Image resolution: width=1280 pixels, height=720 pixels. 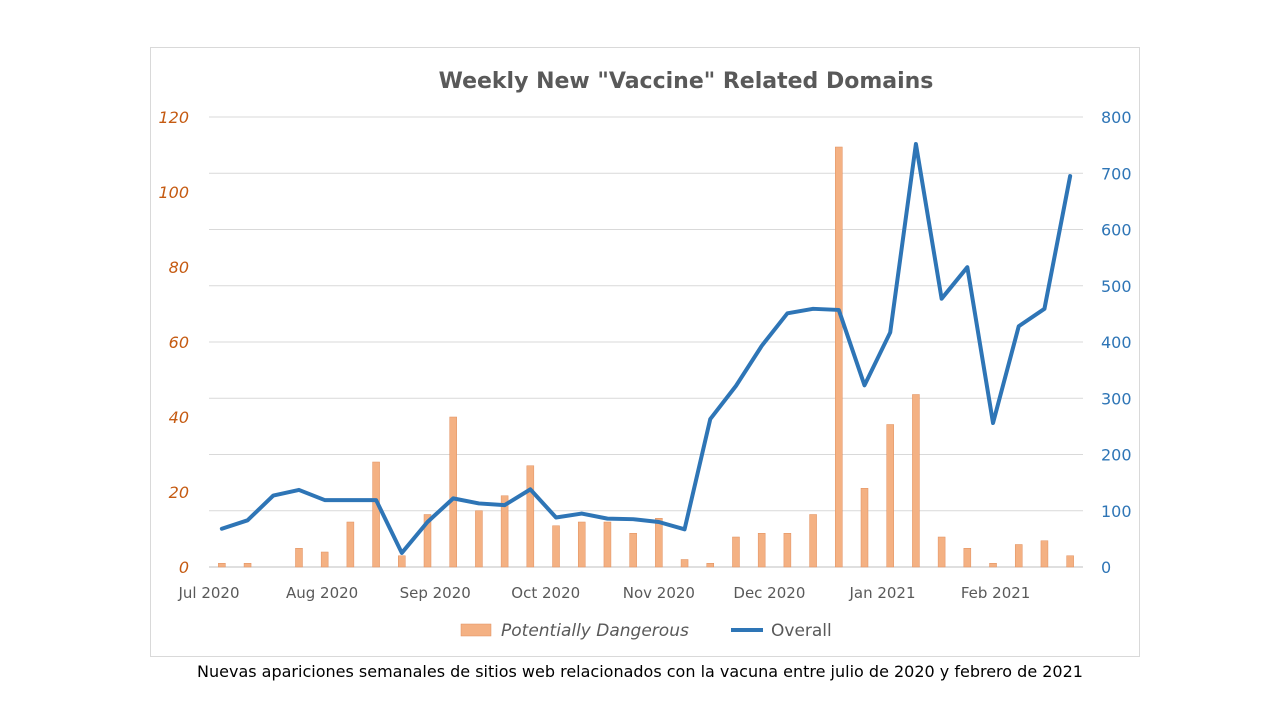 What do you see at coordinates (996, 593) in the screenshot?
I see `x-tick-label: Feb 2021` at bounding box center [996, 593].